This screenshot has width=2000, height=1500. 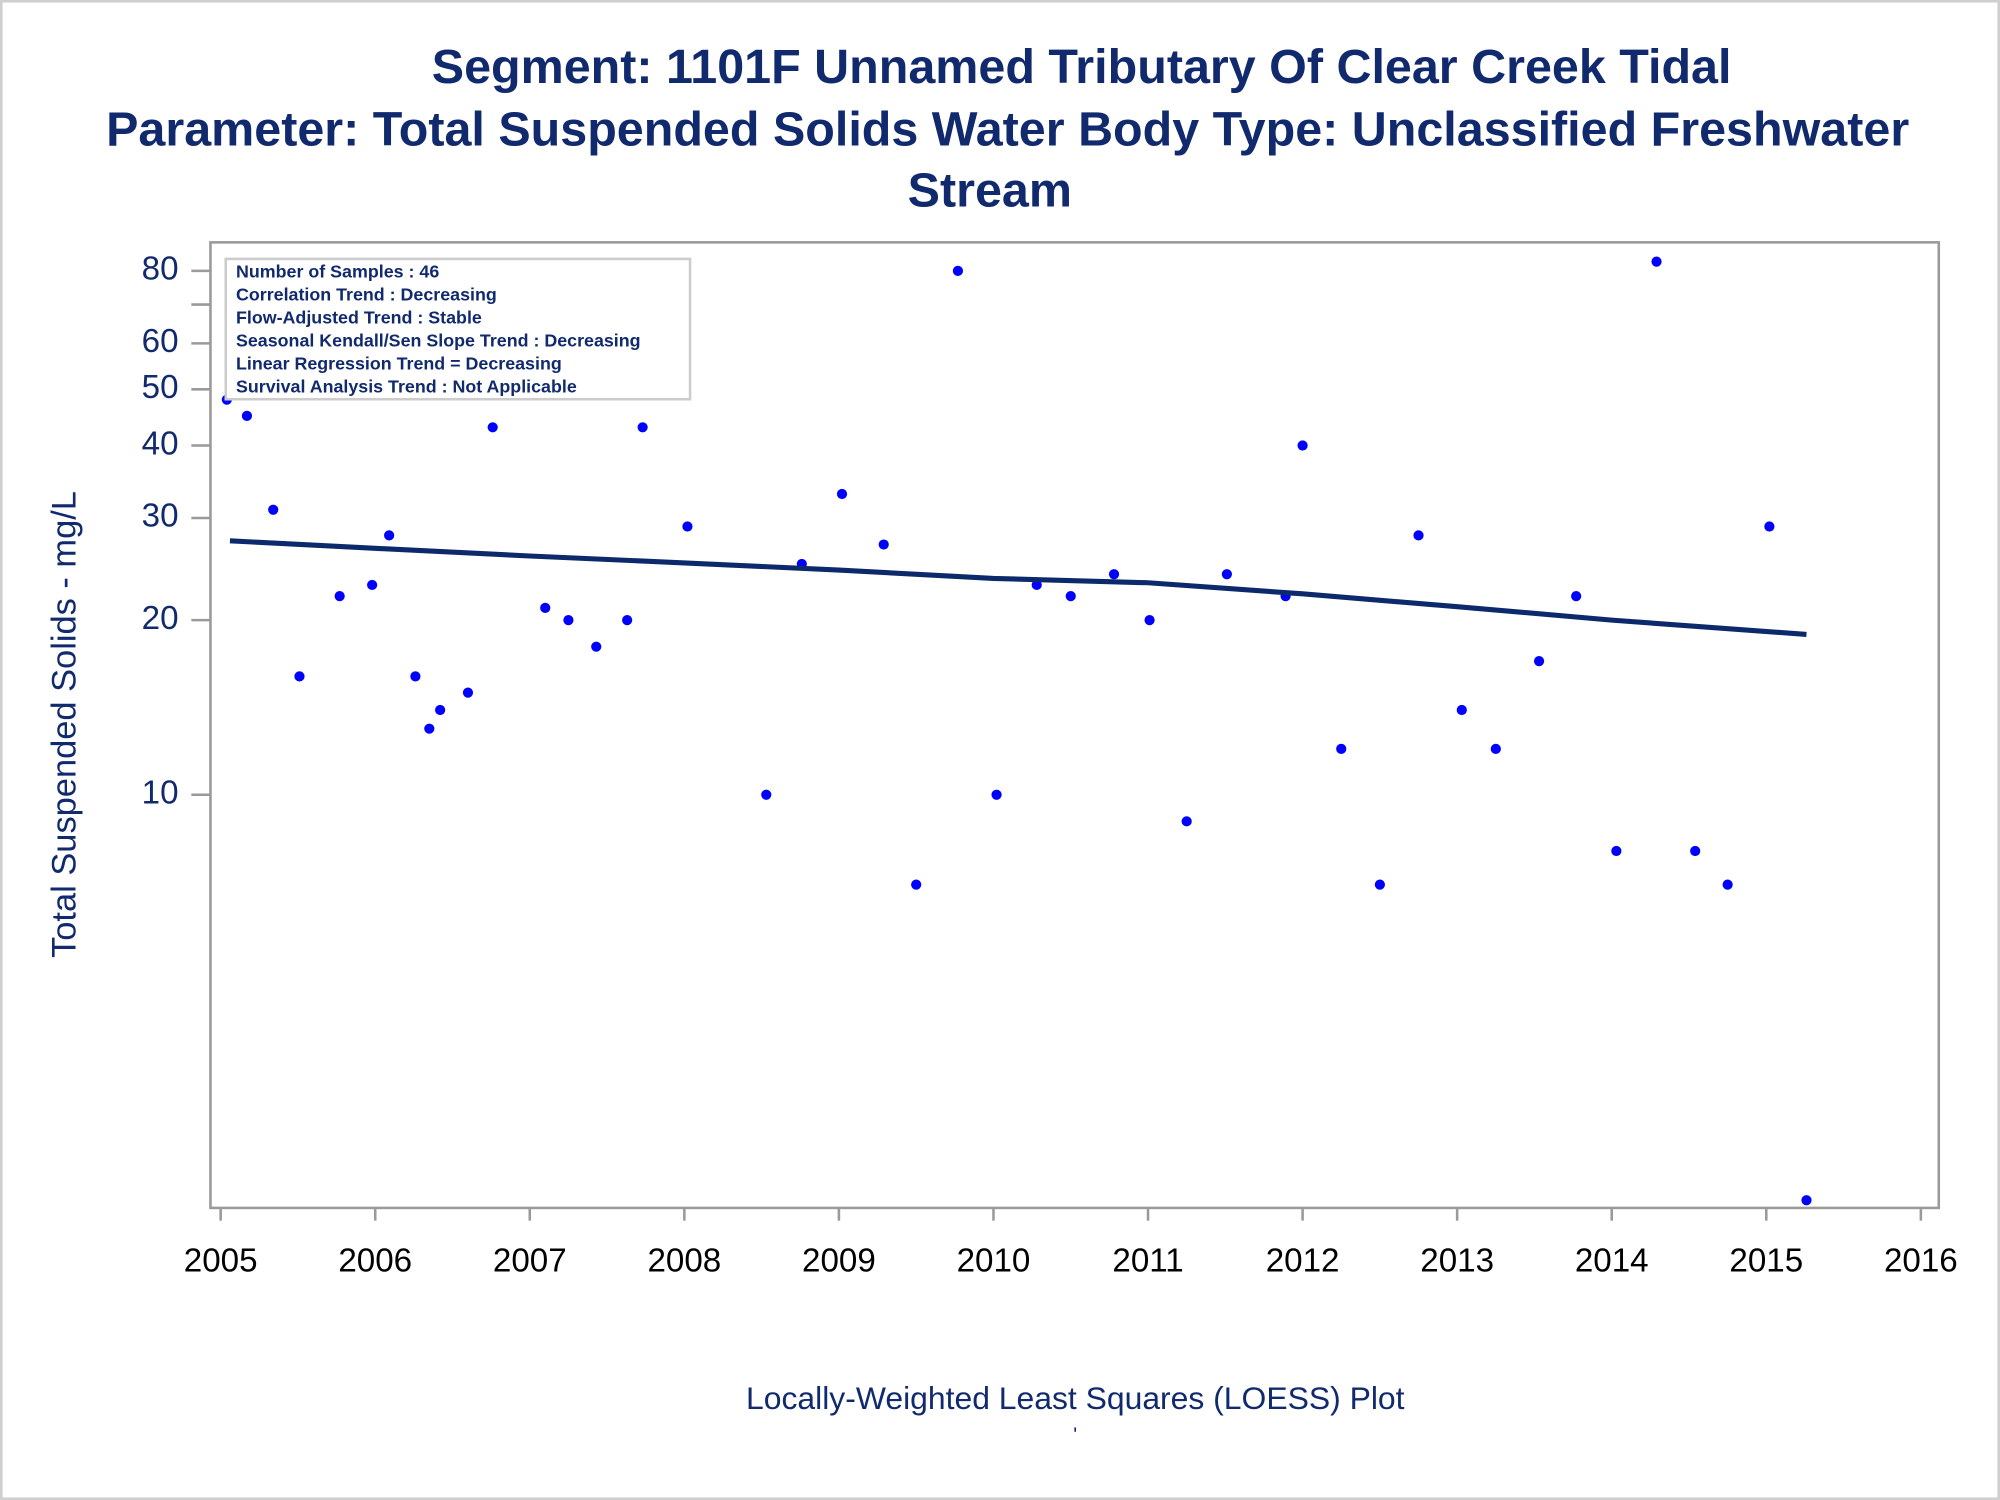 What do you see at coordinates (1612, 1261) in the screenshot?
I see `x-tick-label: 2014` at bounding box center [1612, 1261].